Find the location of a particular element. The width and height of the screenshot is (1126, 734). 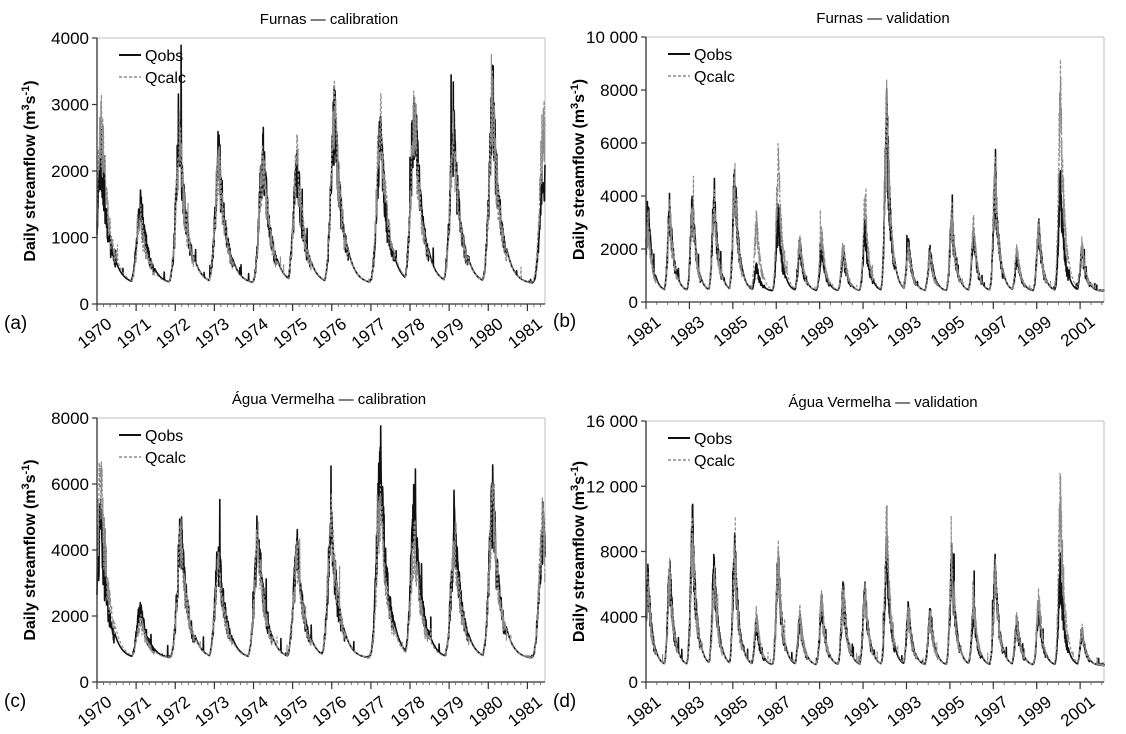

panel-label: (c) is located at coordinates (15, 701).